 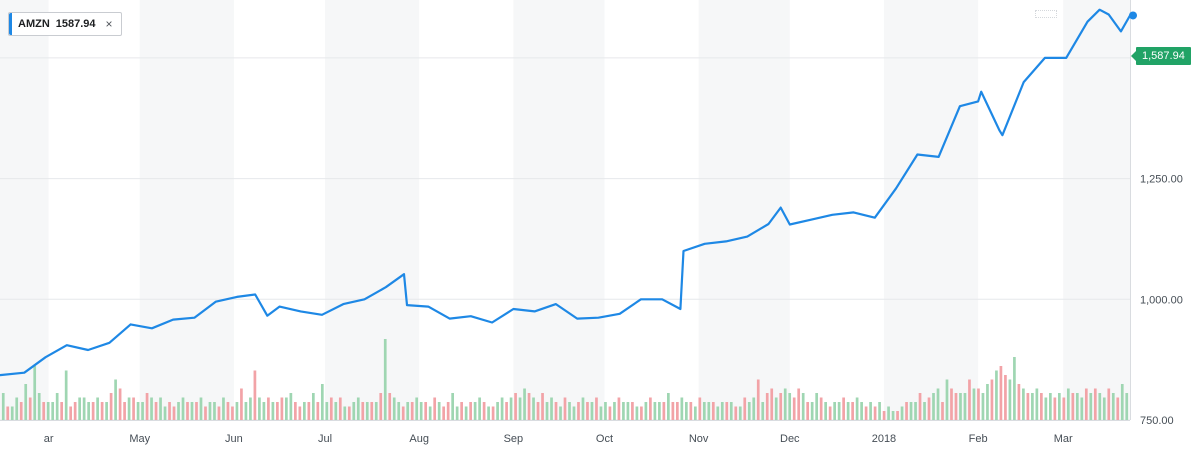 What do you see at coordinates (1161, 180) in the screenshot?
I see `y-tick-label: 1,250.00` at bounding box center [1161, 180].